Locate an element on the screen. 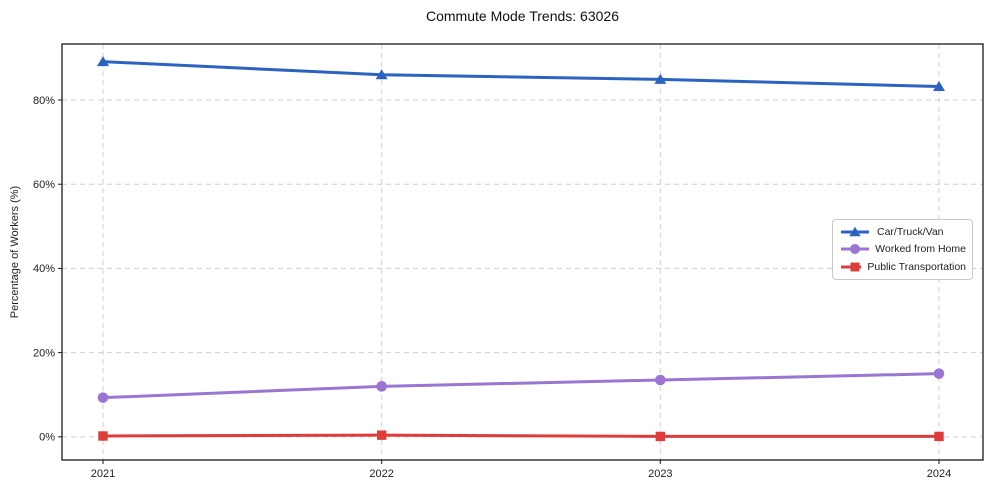  x-tick-label: 2024 is located at coordinates (939, 474).